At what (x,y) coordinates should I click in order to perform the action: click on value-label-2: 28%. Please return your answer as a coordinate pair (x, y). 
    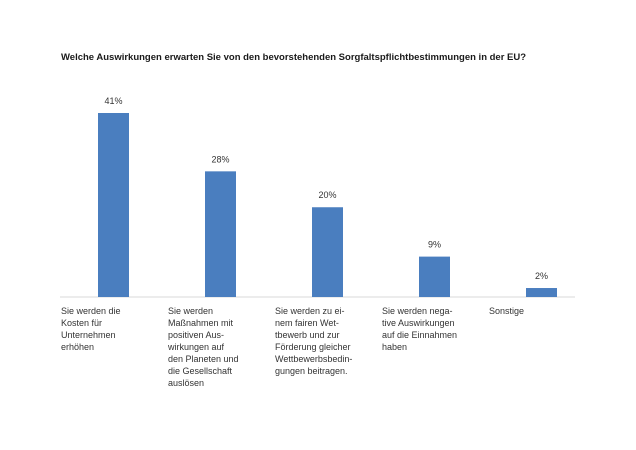
    Looking at the image, I should click on (220, 159).